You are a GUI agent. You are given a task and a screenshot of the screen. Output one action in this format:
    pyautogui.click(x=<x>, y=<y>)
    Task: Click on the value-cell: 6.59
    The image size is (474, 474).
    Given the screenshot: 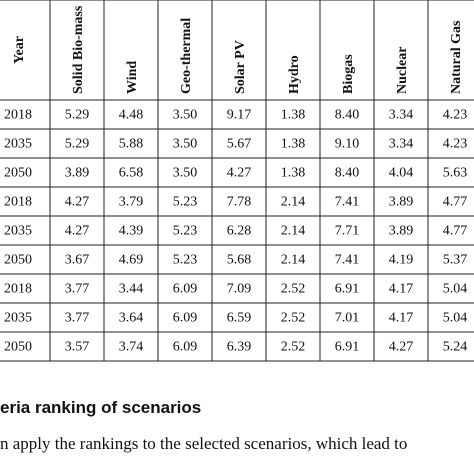 What is the action you would take?
    pyautogui.click(x=239, y=318)
    